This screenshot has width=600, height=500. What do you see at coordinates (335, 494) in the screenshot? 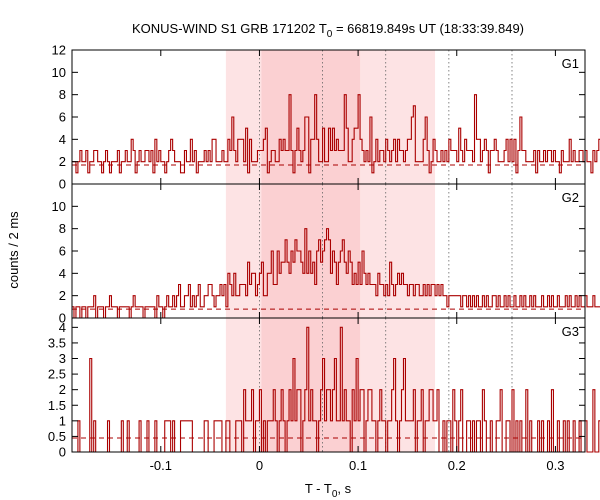
I see `x-label-subscript: 0` at bounding box center [335, 494].